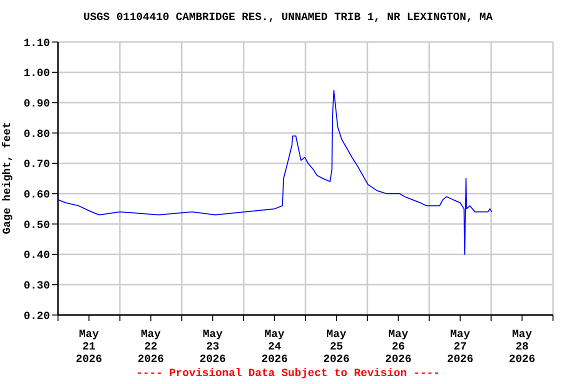 The height and width of the screenshot is (384, 576). Describe the element at coordinates (89, 347) in the screenshot. I see `x-tick-label: May 21 2026` at that location.